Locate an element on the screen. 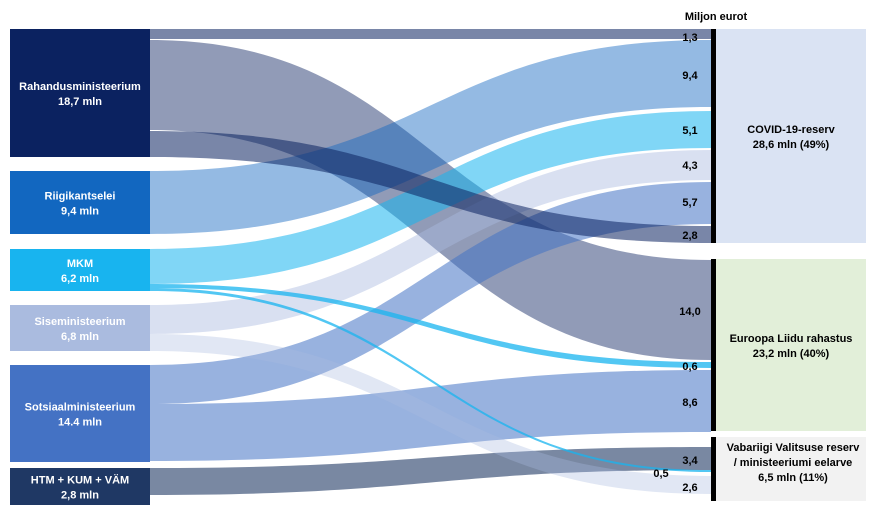 This screenshot has width=870, height=507. flow-value-label: 8,6 is located at coordinates (689, 403).